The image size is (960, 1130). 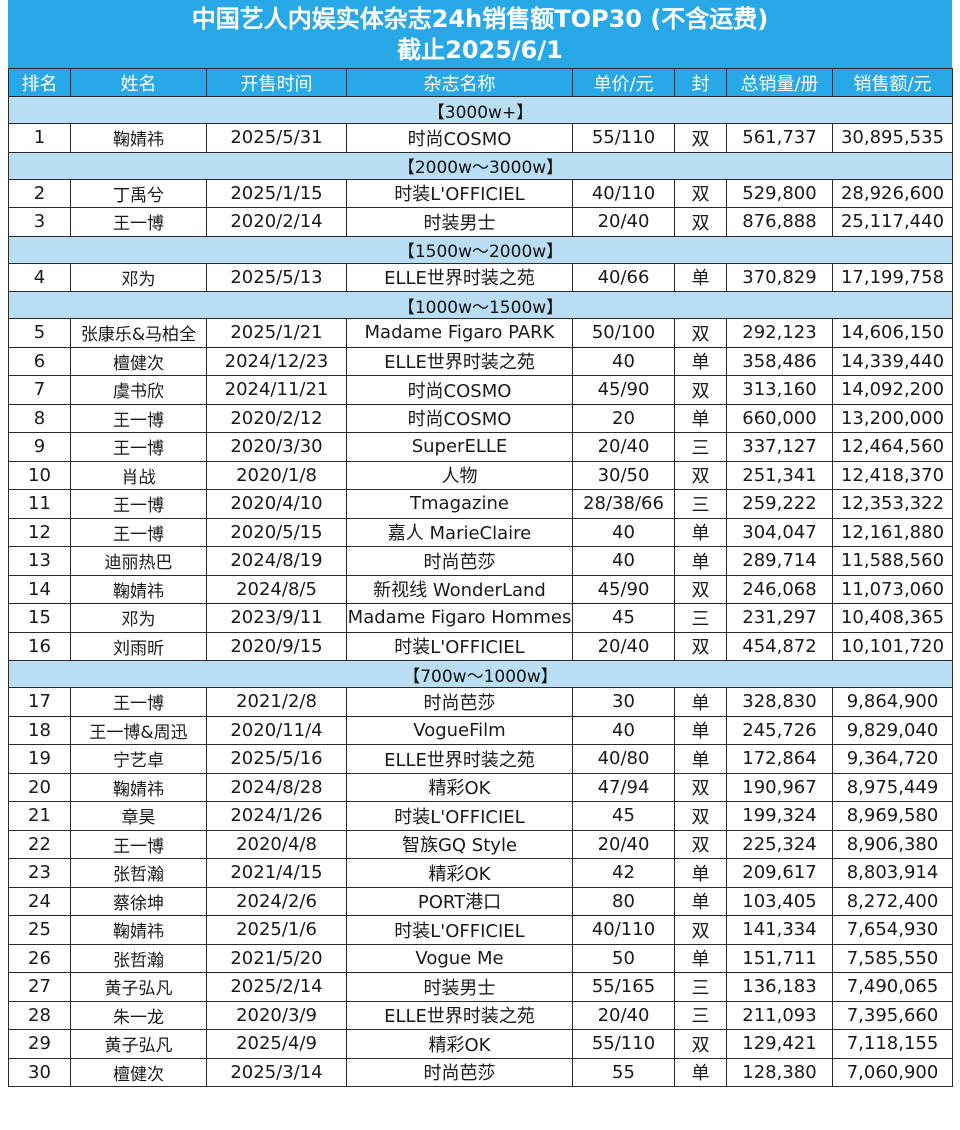 I want to click on header-units: 总销量/册, so click(x=779, y=82).